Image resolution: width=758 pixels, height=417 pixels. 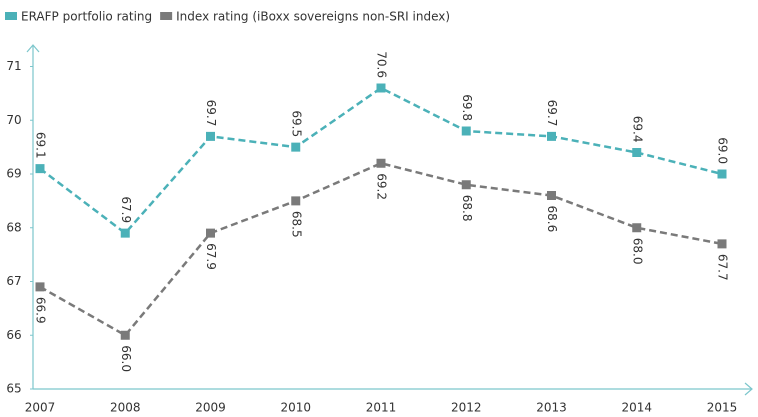 I want to click on data-label: 66.0, so click(x=126, y=358).